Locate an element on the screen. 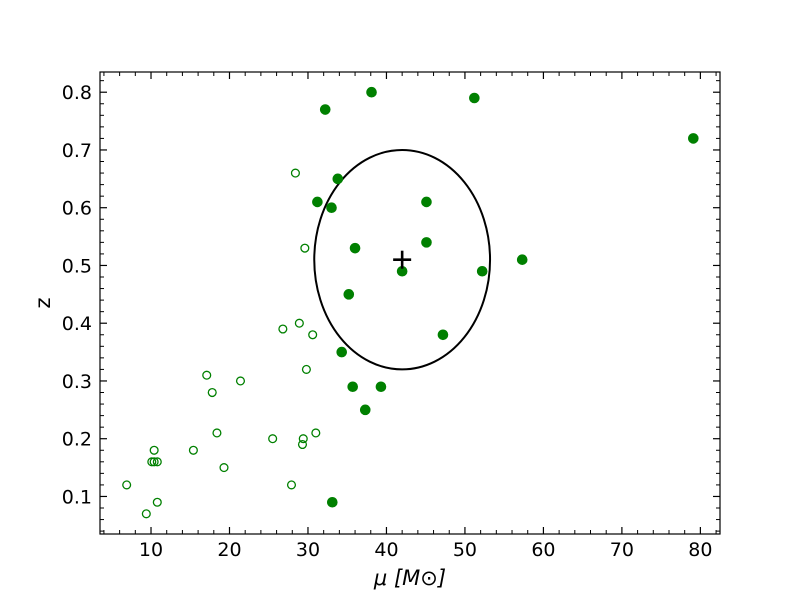 The height and width of the screenshot is (600, 800). y-tick-label: 0.1 is located at coordinates (77, 497).